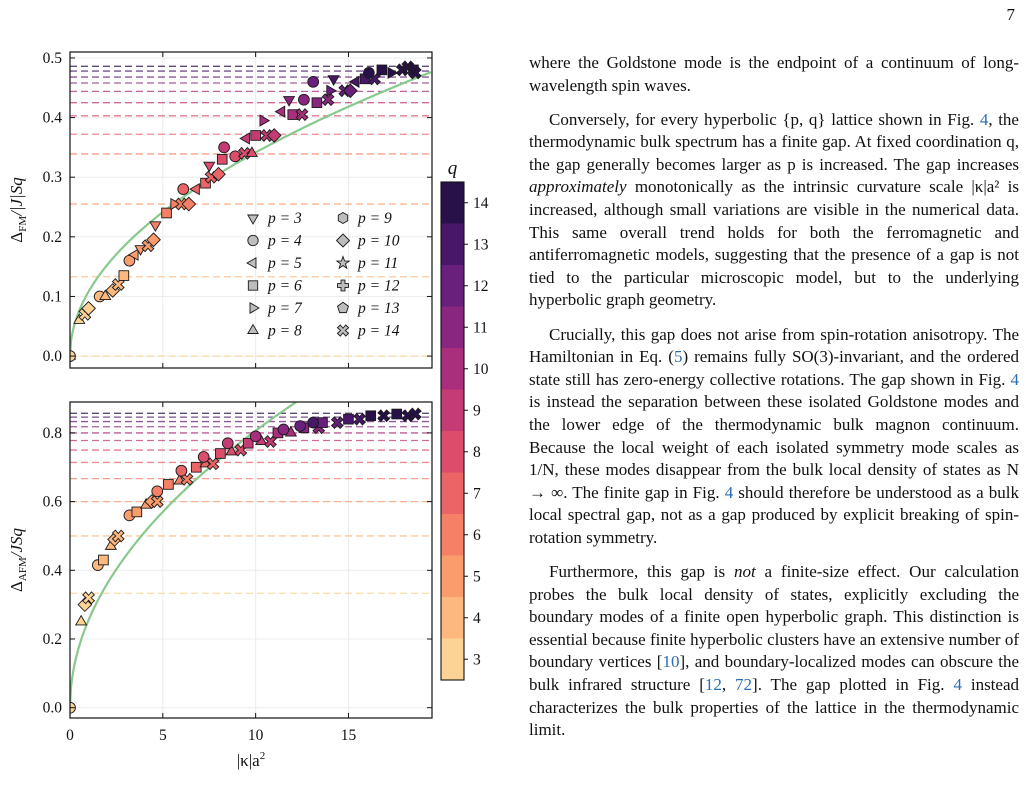  I want to click on legend-marker-x, so click(343, 330).